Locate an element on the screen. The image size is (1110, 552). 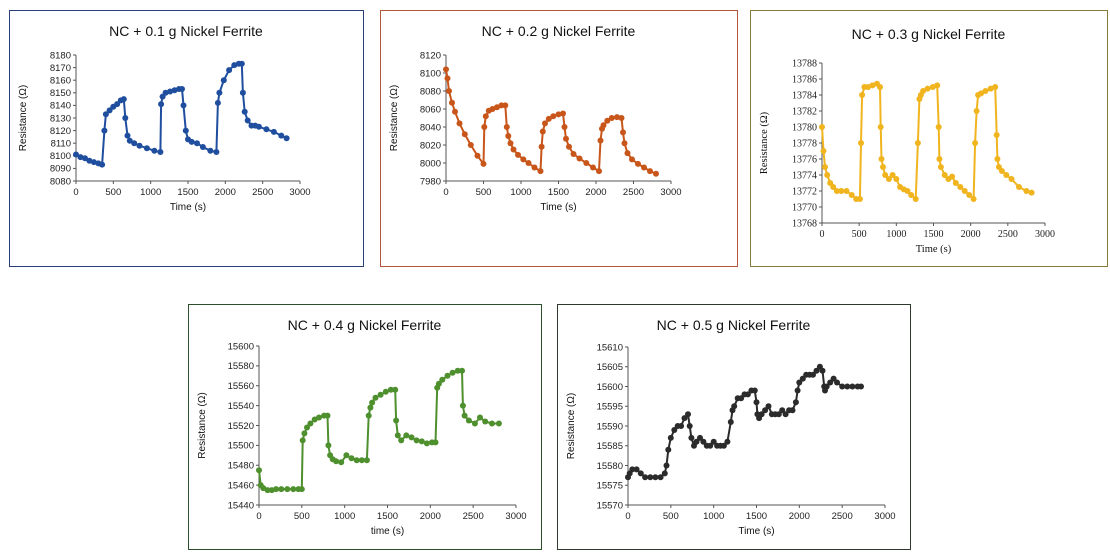
y-tick-label: 8000 is located at coordinates (430, 163).